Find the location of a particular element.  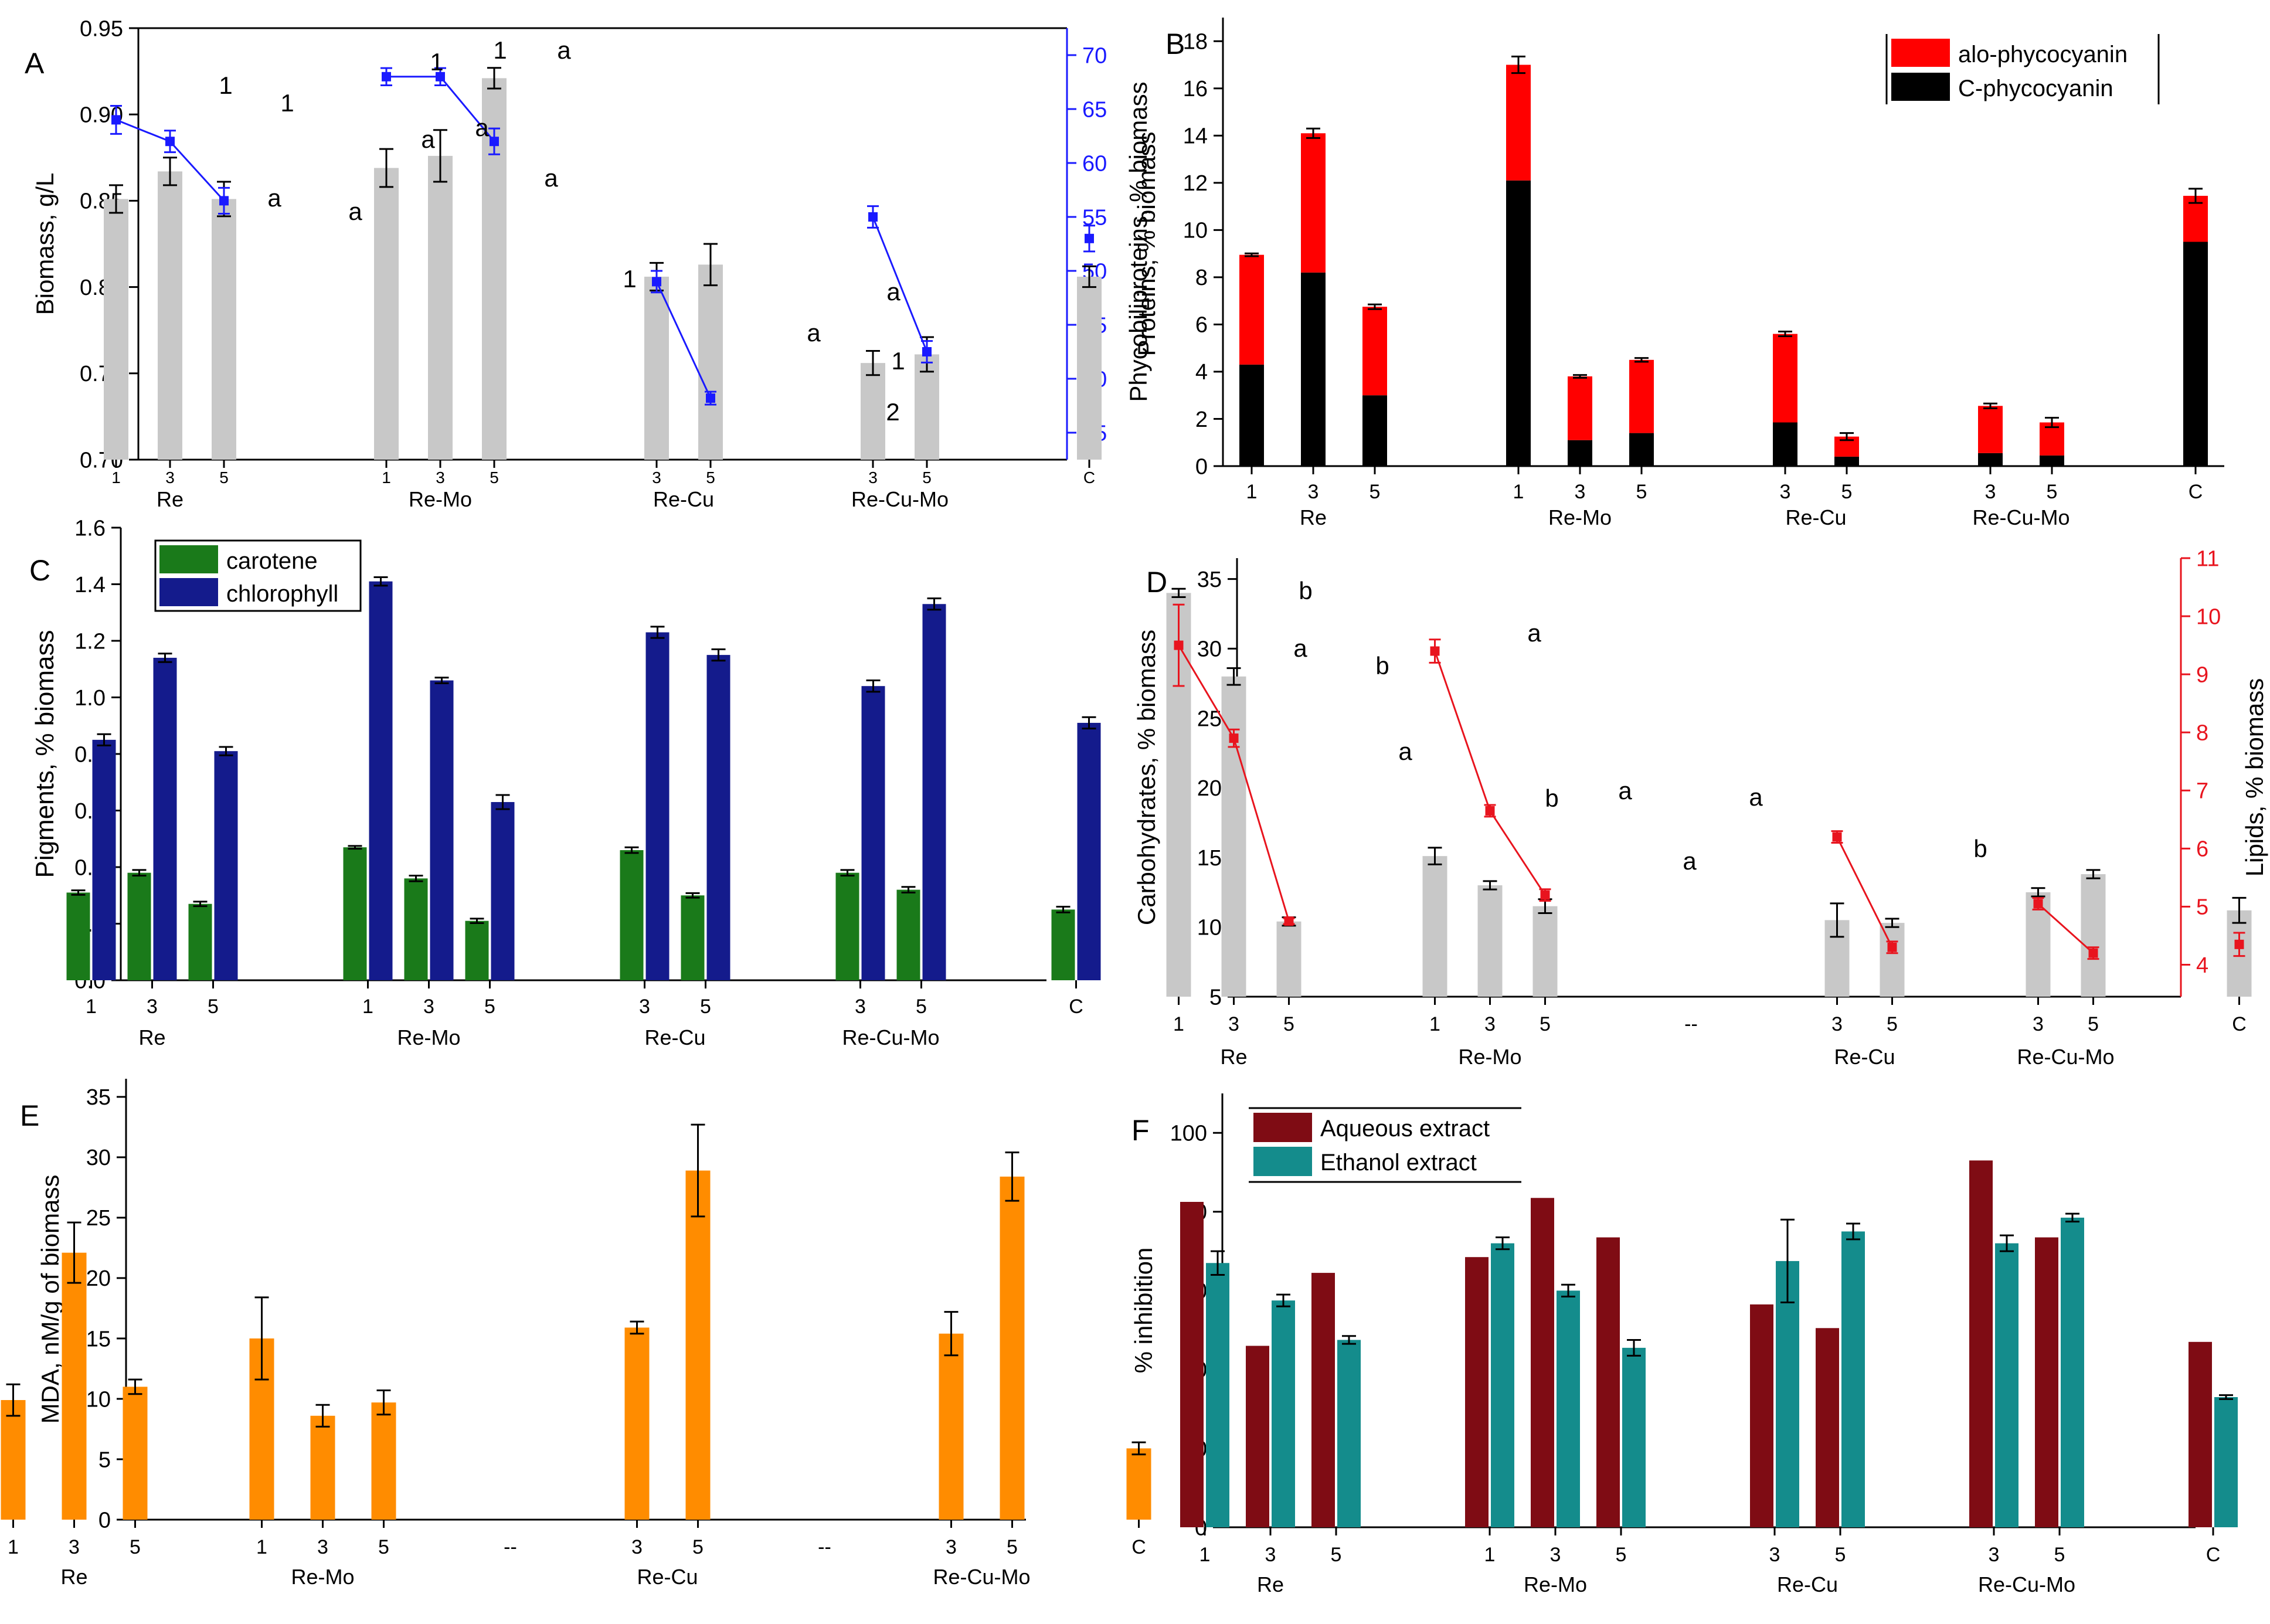

x-group-label: Re-Cu-Mo is located at coordinates (981, 1577).